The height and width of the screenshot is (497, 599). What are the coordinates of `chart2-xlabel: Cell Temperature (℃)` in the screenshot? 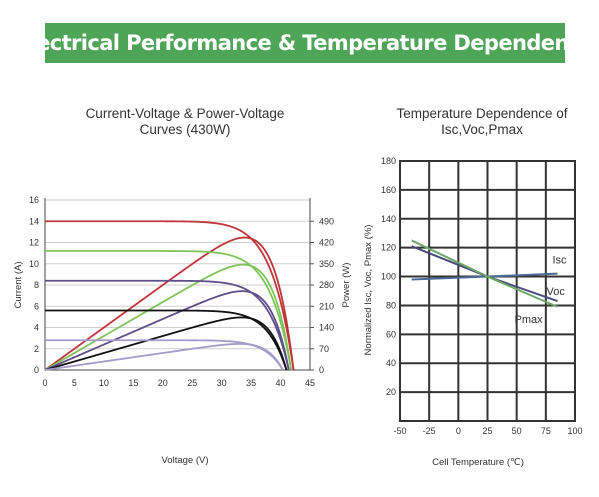 It's located at (478, 462).